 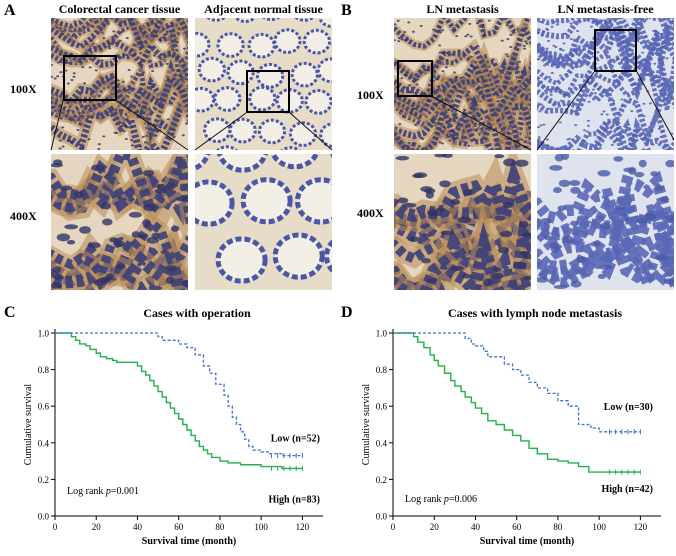 What do you see at coordinates (295, 439) in the screenshot?
I see `series-label-low: Low (n=52)` at bounding box center [295, 439].